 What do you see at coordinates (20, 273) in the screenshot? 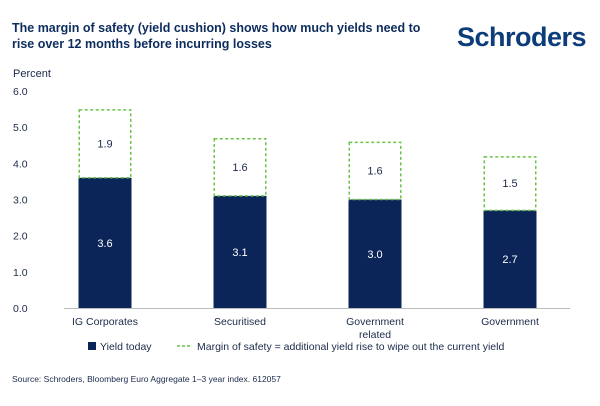
I see `y-tick-label: 1.0` at bounding box center [20, 273].